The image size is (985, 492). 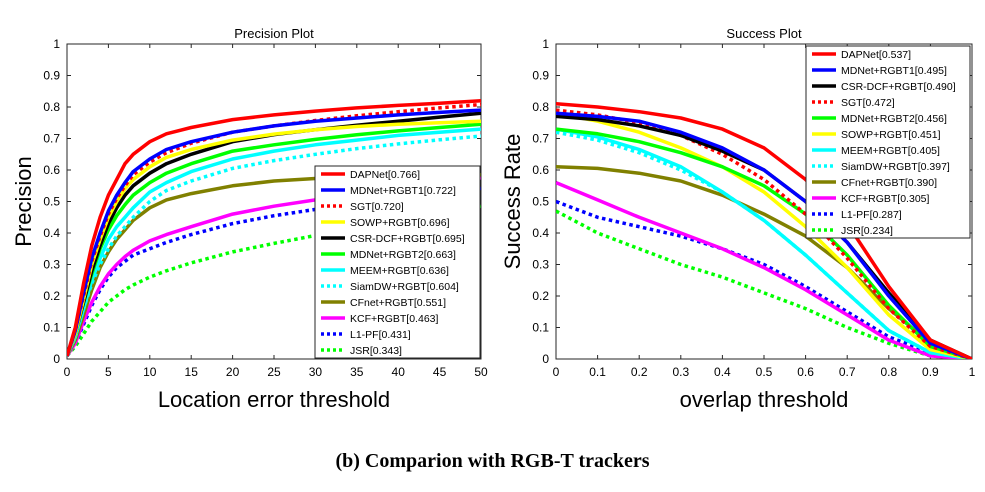 I want to click on legend-label: DAPNet[0.766], so click(x=385, y=175).